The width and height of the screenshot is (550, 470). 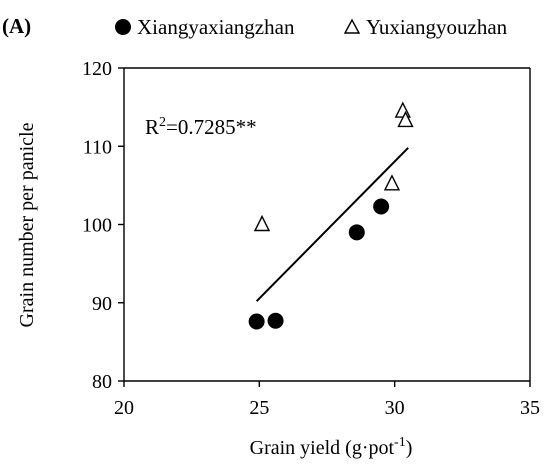 What do you see at coordinates (201, 127) in the screenshot?
I see `r-squared-annotation: R2=0.7285**` at bounding box center [201, 127].